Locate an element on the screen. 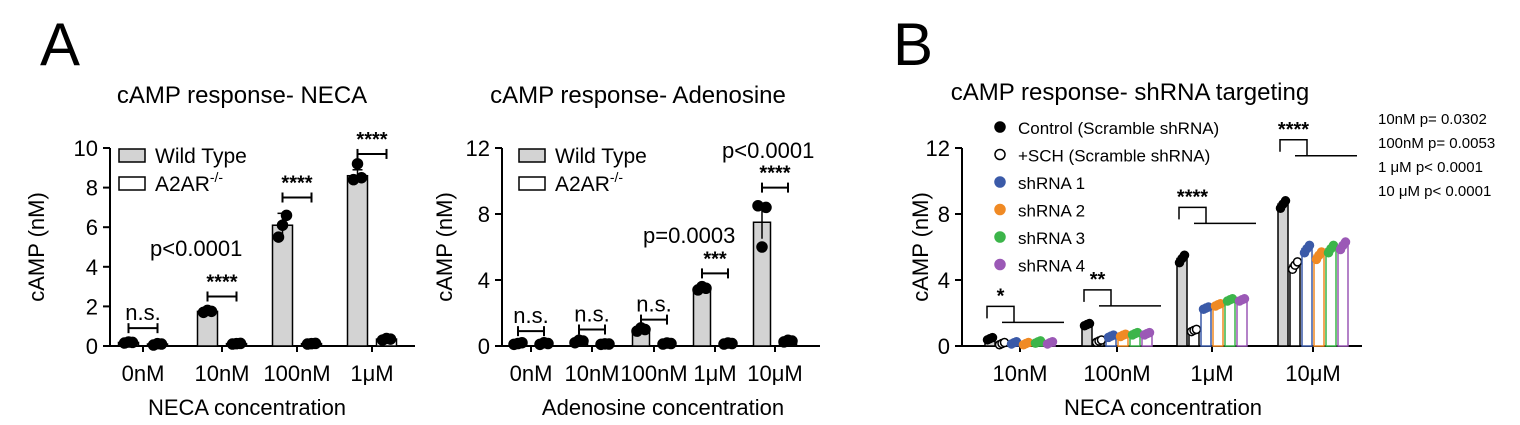 The height and width of the screenshot is (425, 1520). legend-label: Control (Scramble shRNA) is located at coordinates (1118, 128).